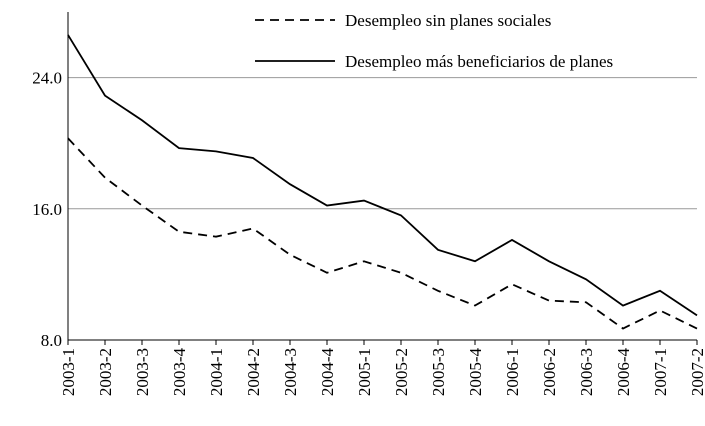 The image size is (705, 426). I want to click on legend-label: Desempleo más beneficiarios de planes, so click(479, 61).